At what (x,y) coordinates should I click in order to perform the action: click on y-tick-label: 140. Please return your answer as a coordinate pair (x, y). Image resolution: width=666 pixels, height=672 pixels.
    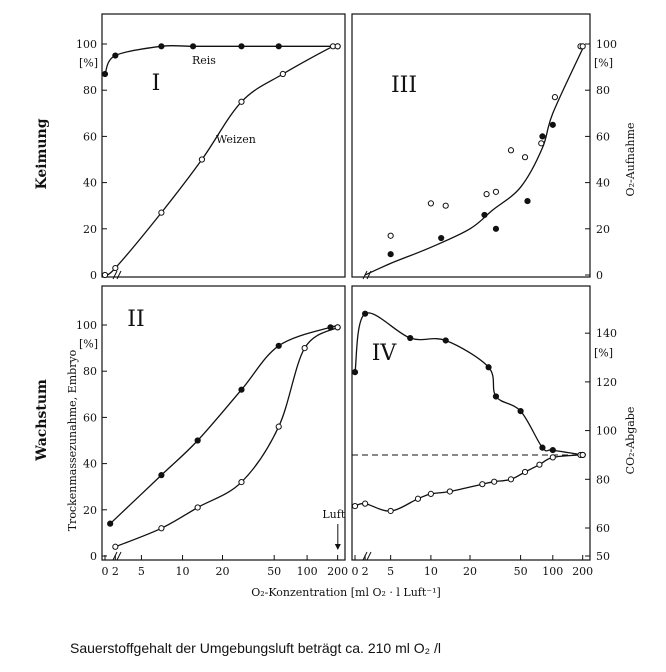
    Looking at the image, I should click on (606, 333).